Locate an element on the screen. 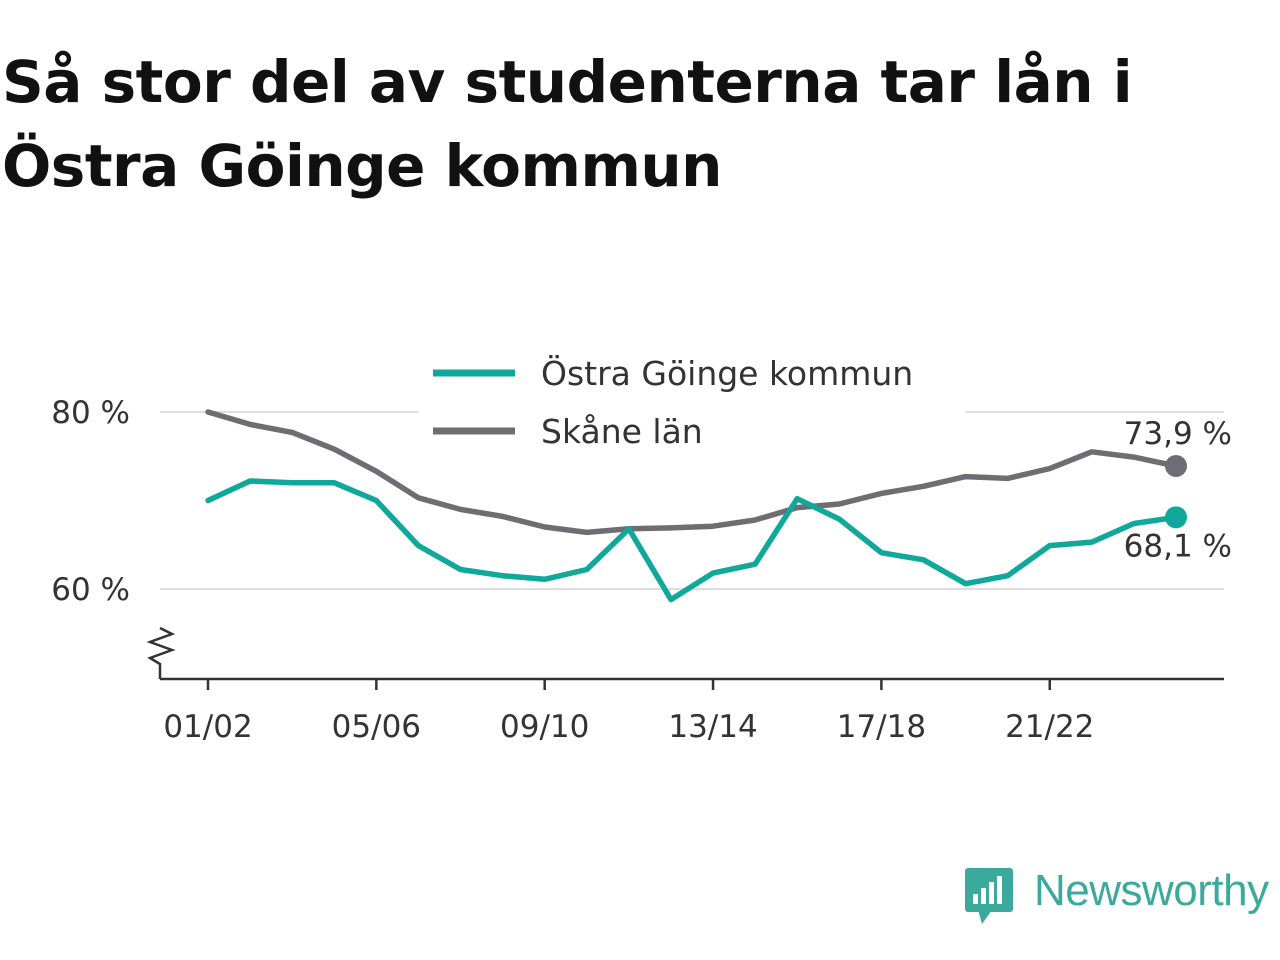 The width and height of the screenshot is (1280, 960). end-point-skane is located at coordinates (1176, 465).